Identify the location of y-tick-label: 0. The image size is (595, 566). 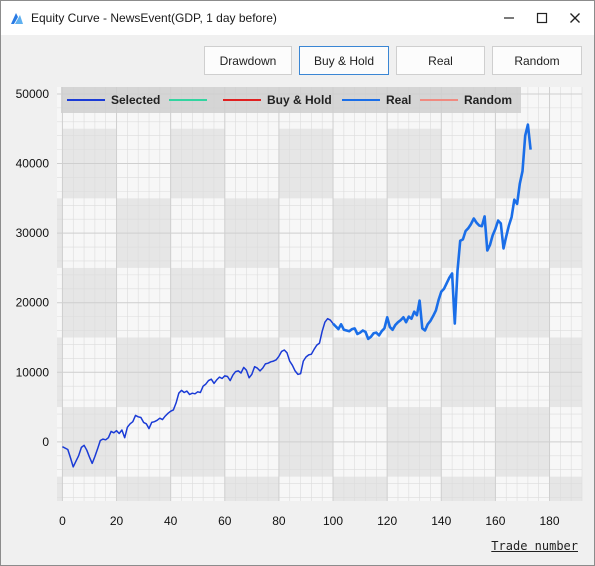
(45, 442).